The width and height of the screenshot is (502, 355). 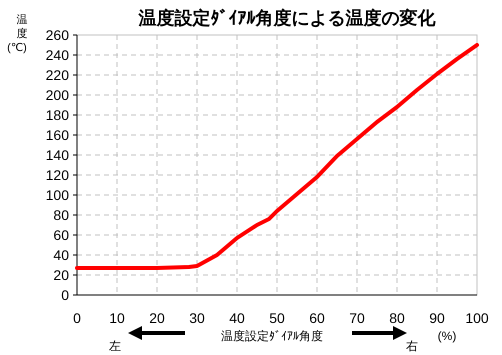 I want to click on y-tick-label: 200, so click(x=58, y=94).